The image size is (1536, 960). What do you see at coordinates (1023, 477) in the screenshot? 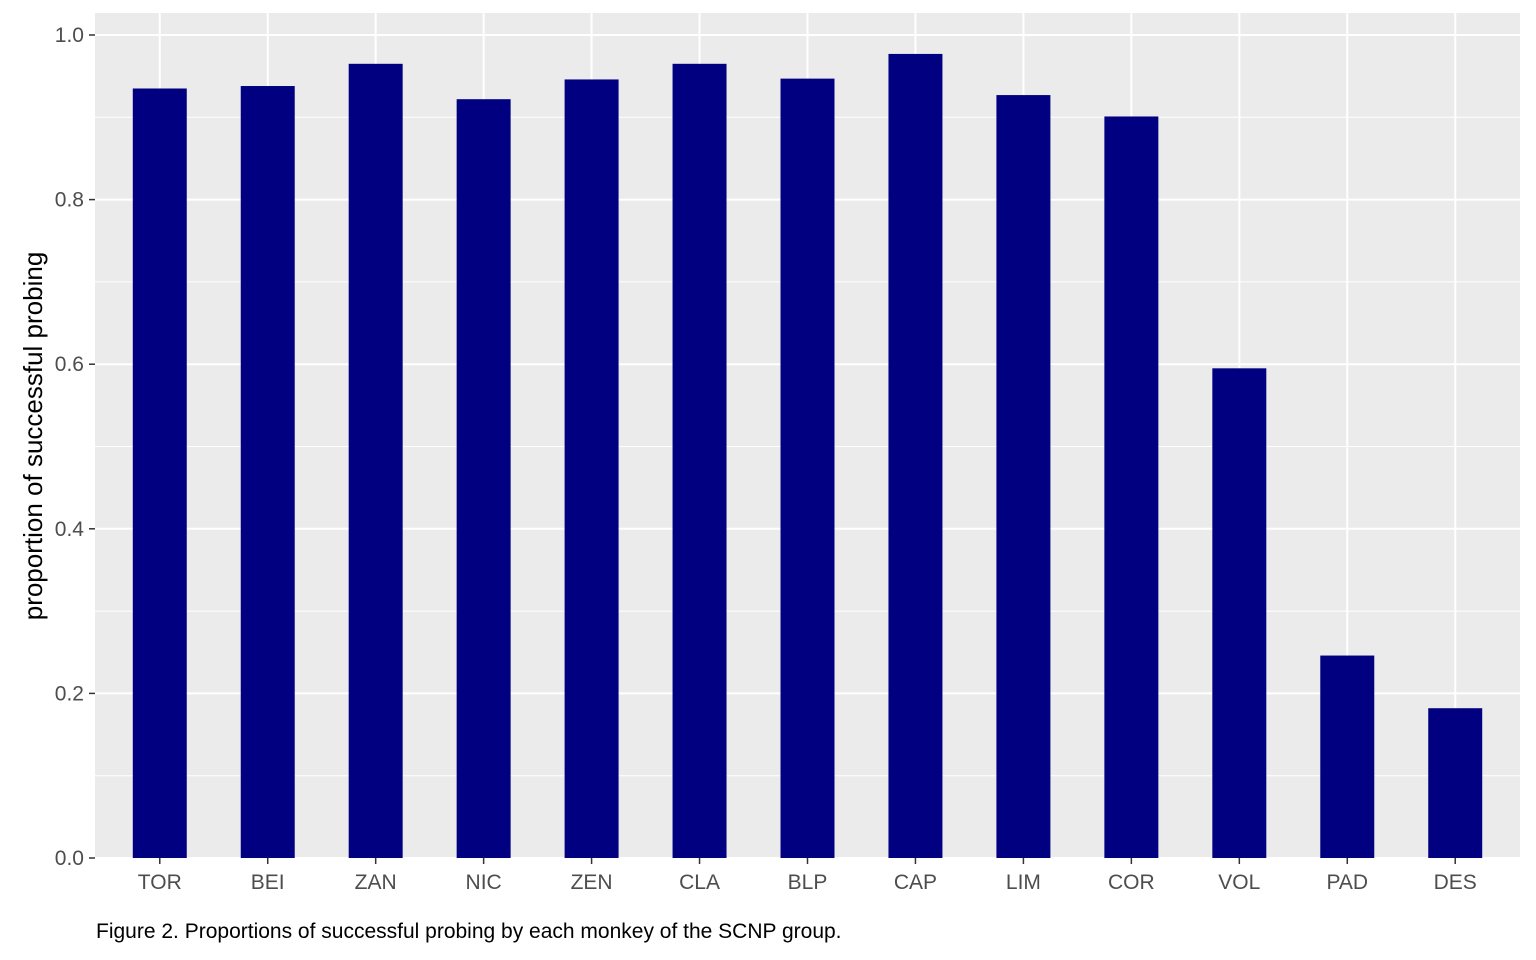
I see `bar-lim` at bounding box center [1023, 477].